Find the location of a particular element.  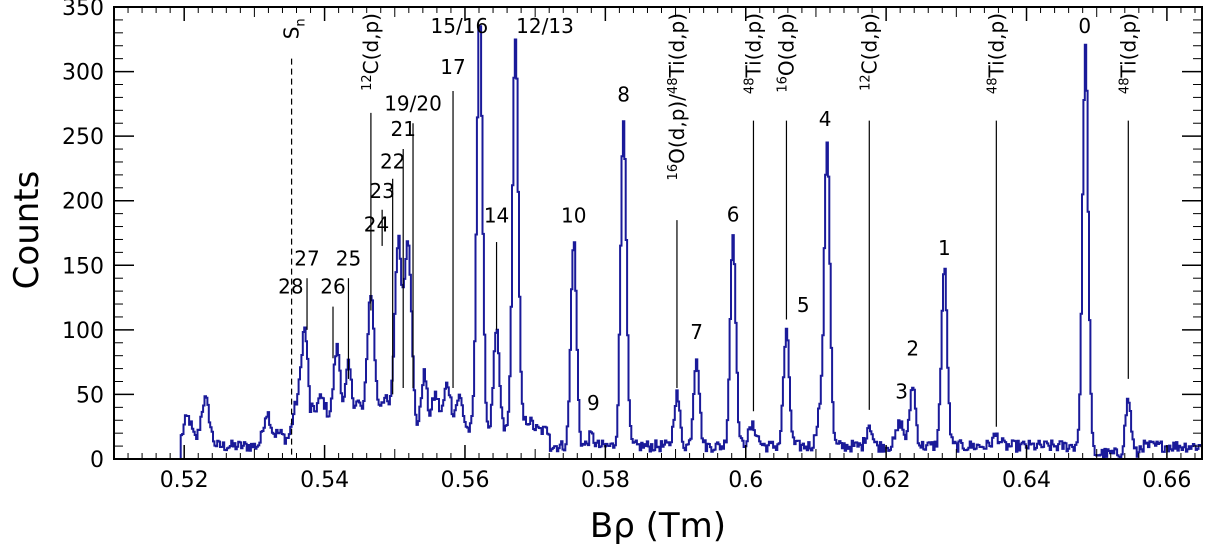

state-label: 2 is located at coordinates (912, 349).